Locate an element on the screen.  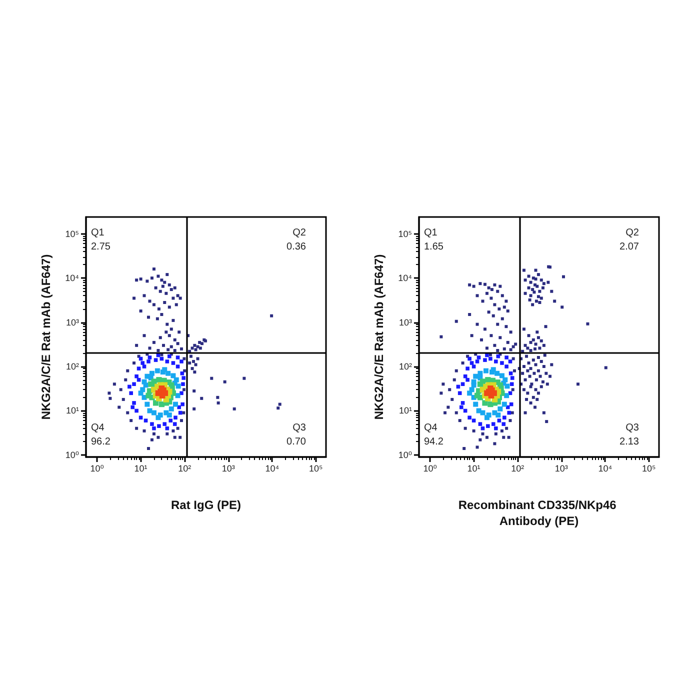
x-axis-title: Recombinant CD335/NKp46 Antibody (PE) is located at coordinates (539, 513).